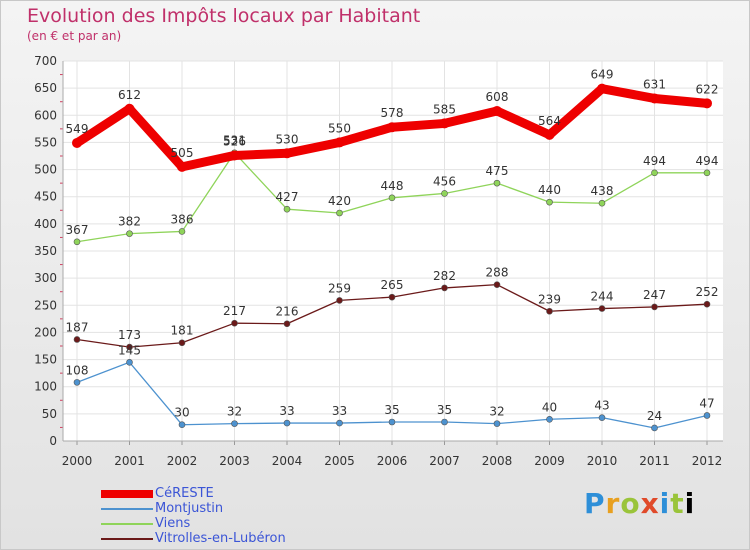  I want to click on y-tick-label: 150, so click(45, 360).